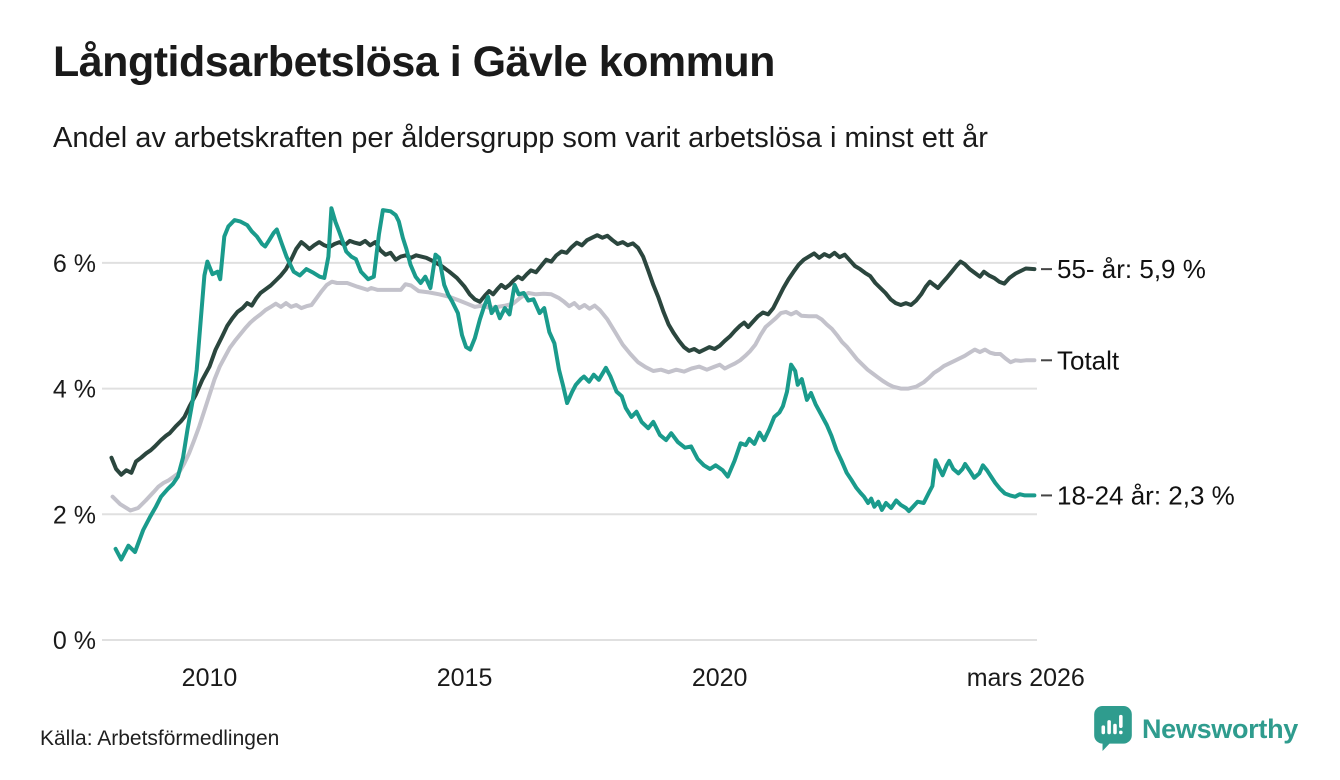 Image resolution: width=1340 pixels, height=780 pixels. What do you see at coordinates (1131, 269) in the screenshot?
I see `end-label-55-ar: 55- år: 5,9 %` at bounding box center [1131, 269].